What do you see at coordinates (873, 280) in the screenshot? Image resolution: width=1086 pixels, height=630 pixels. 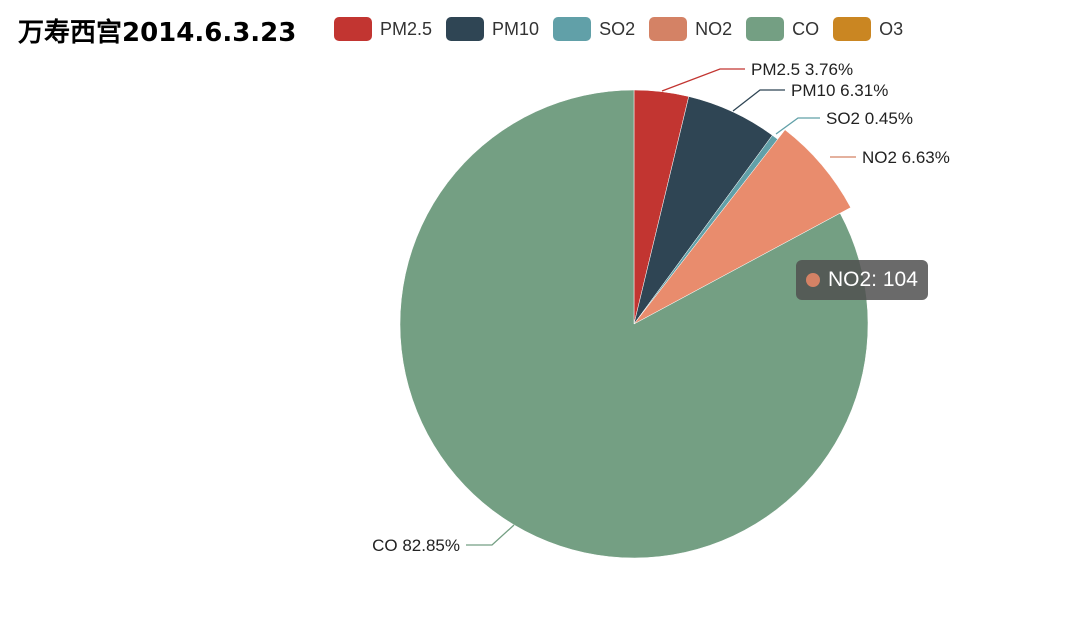 I see `tooltip-text: NO2: 104` at bounding box center [873, 280].